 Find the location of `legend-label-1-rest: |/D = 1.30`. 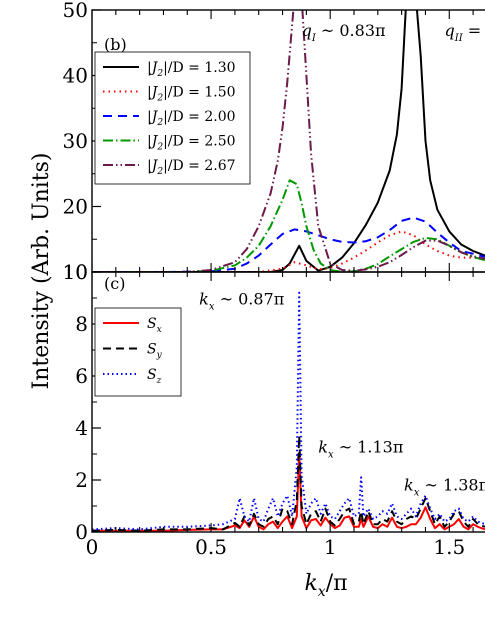

legend-label-1-rest: |/D = 1.30 is located at coordinates (199, 68).